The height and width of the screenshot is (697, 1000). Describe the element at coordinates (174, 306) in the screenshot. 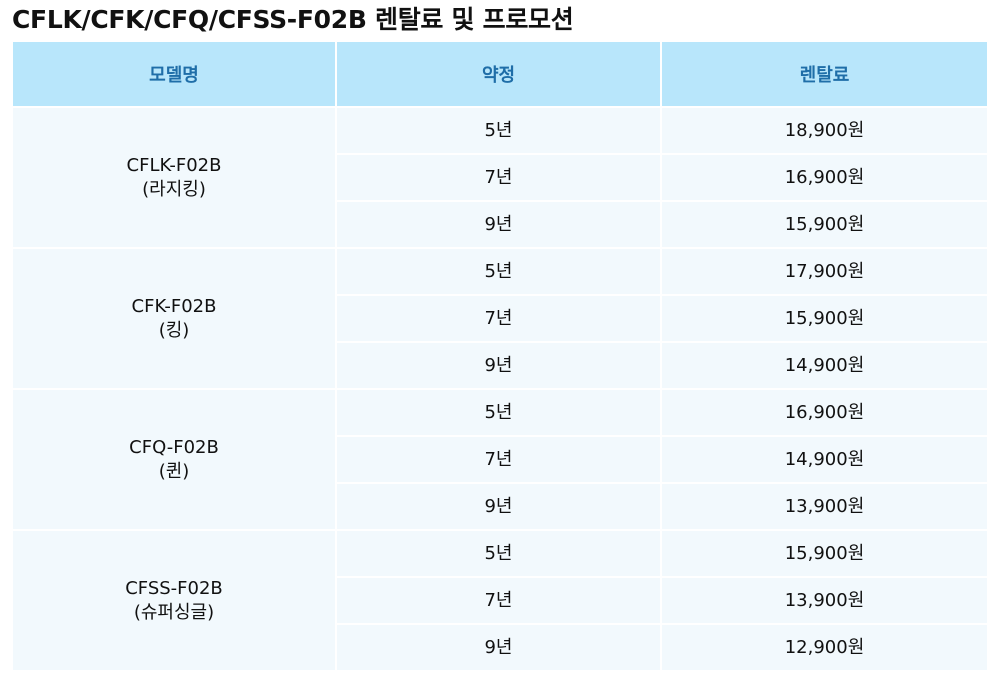

I see `model-code: CFK-F02B` at that location.